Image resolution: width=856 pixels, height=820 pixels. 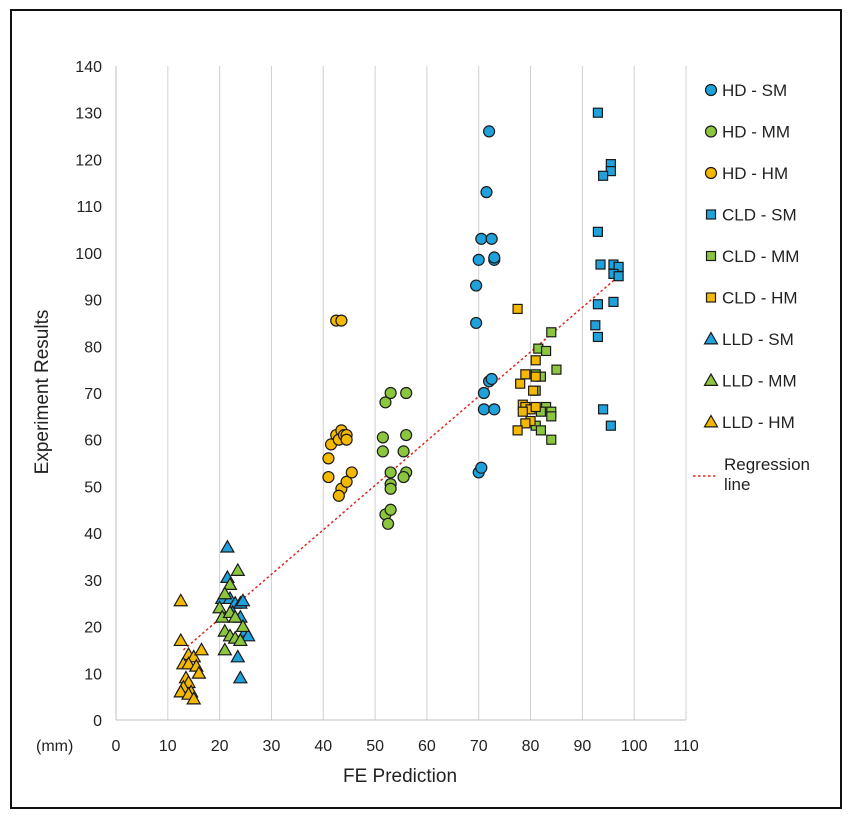 I want to click on x-unit-label: (mm), so click(x=54, y=746).